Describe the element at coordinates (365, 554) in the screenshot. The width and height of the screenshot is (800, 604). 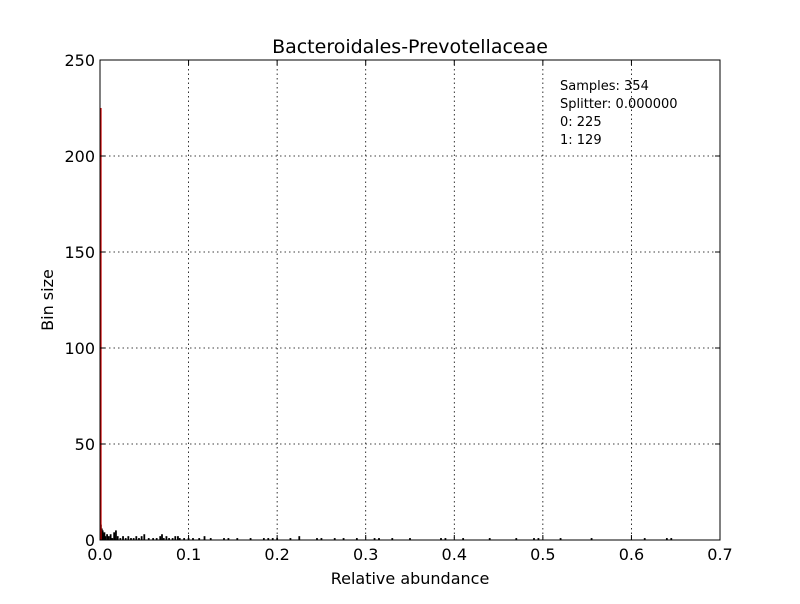
I see `x-tick-label: 0.3` at that location.